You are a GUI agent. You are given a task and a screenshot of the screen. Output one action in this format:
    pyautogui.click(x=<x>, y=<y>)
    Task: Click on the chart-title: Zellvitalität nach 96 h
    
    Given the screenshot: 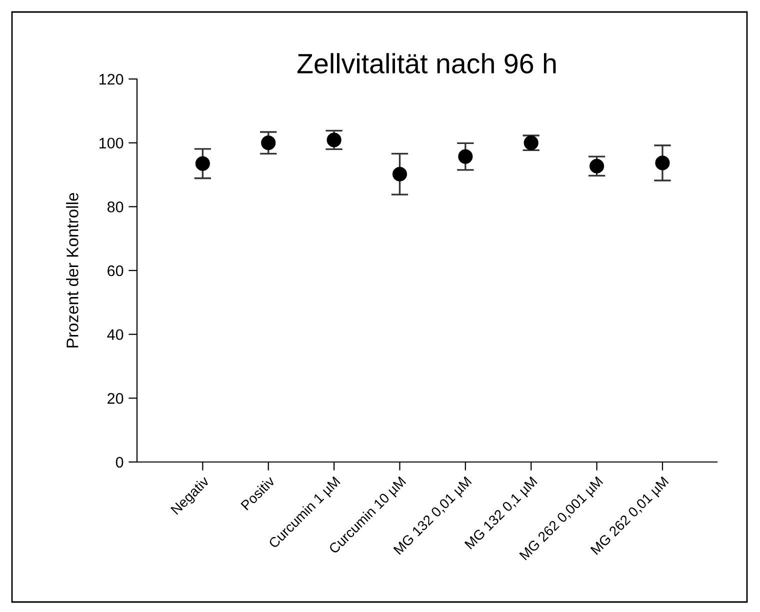 What is the action you would take?
    pyautogui.click(x=426, y=63)
    